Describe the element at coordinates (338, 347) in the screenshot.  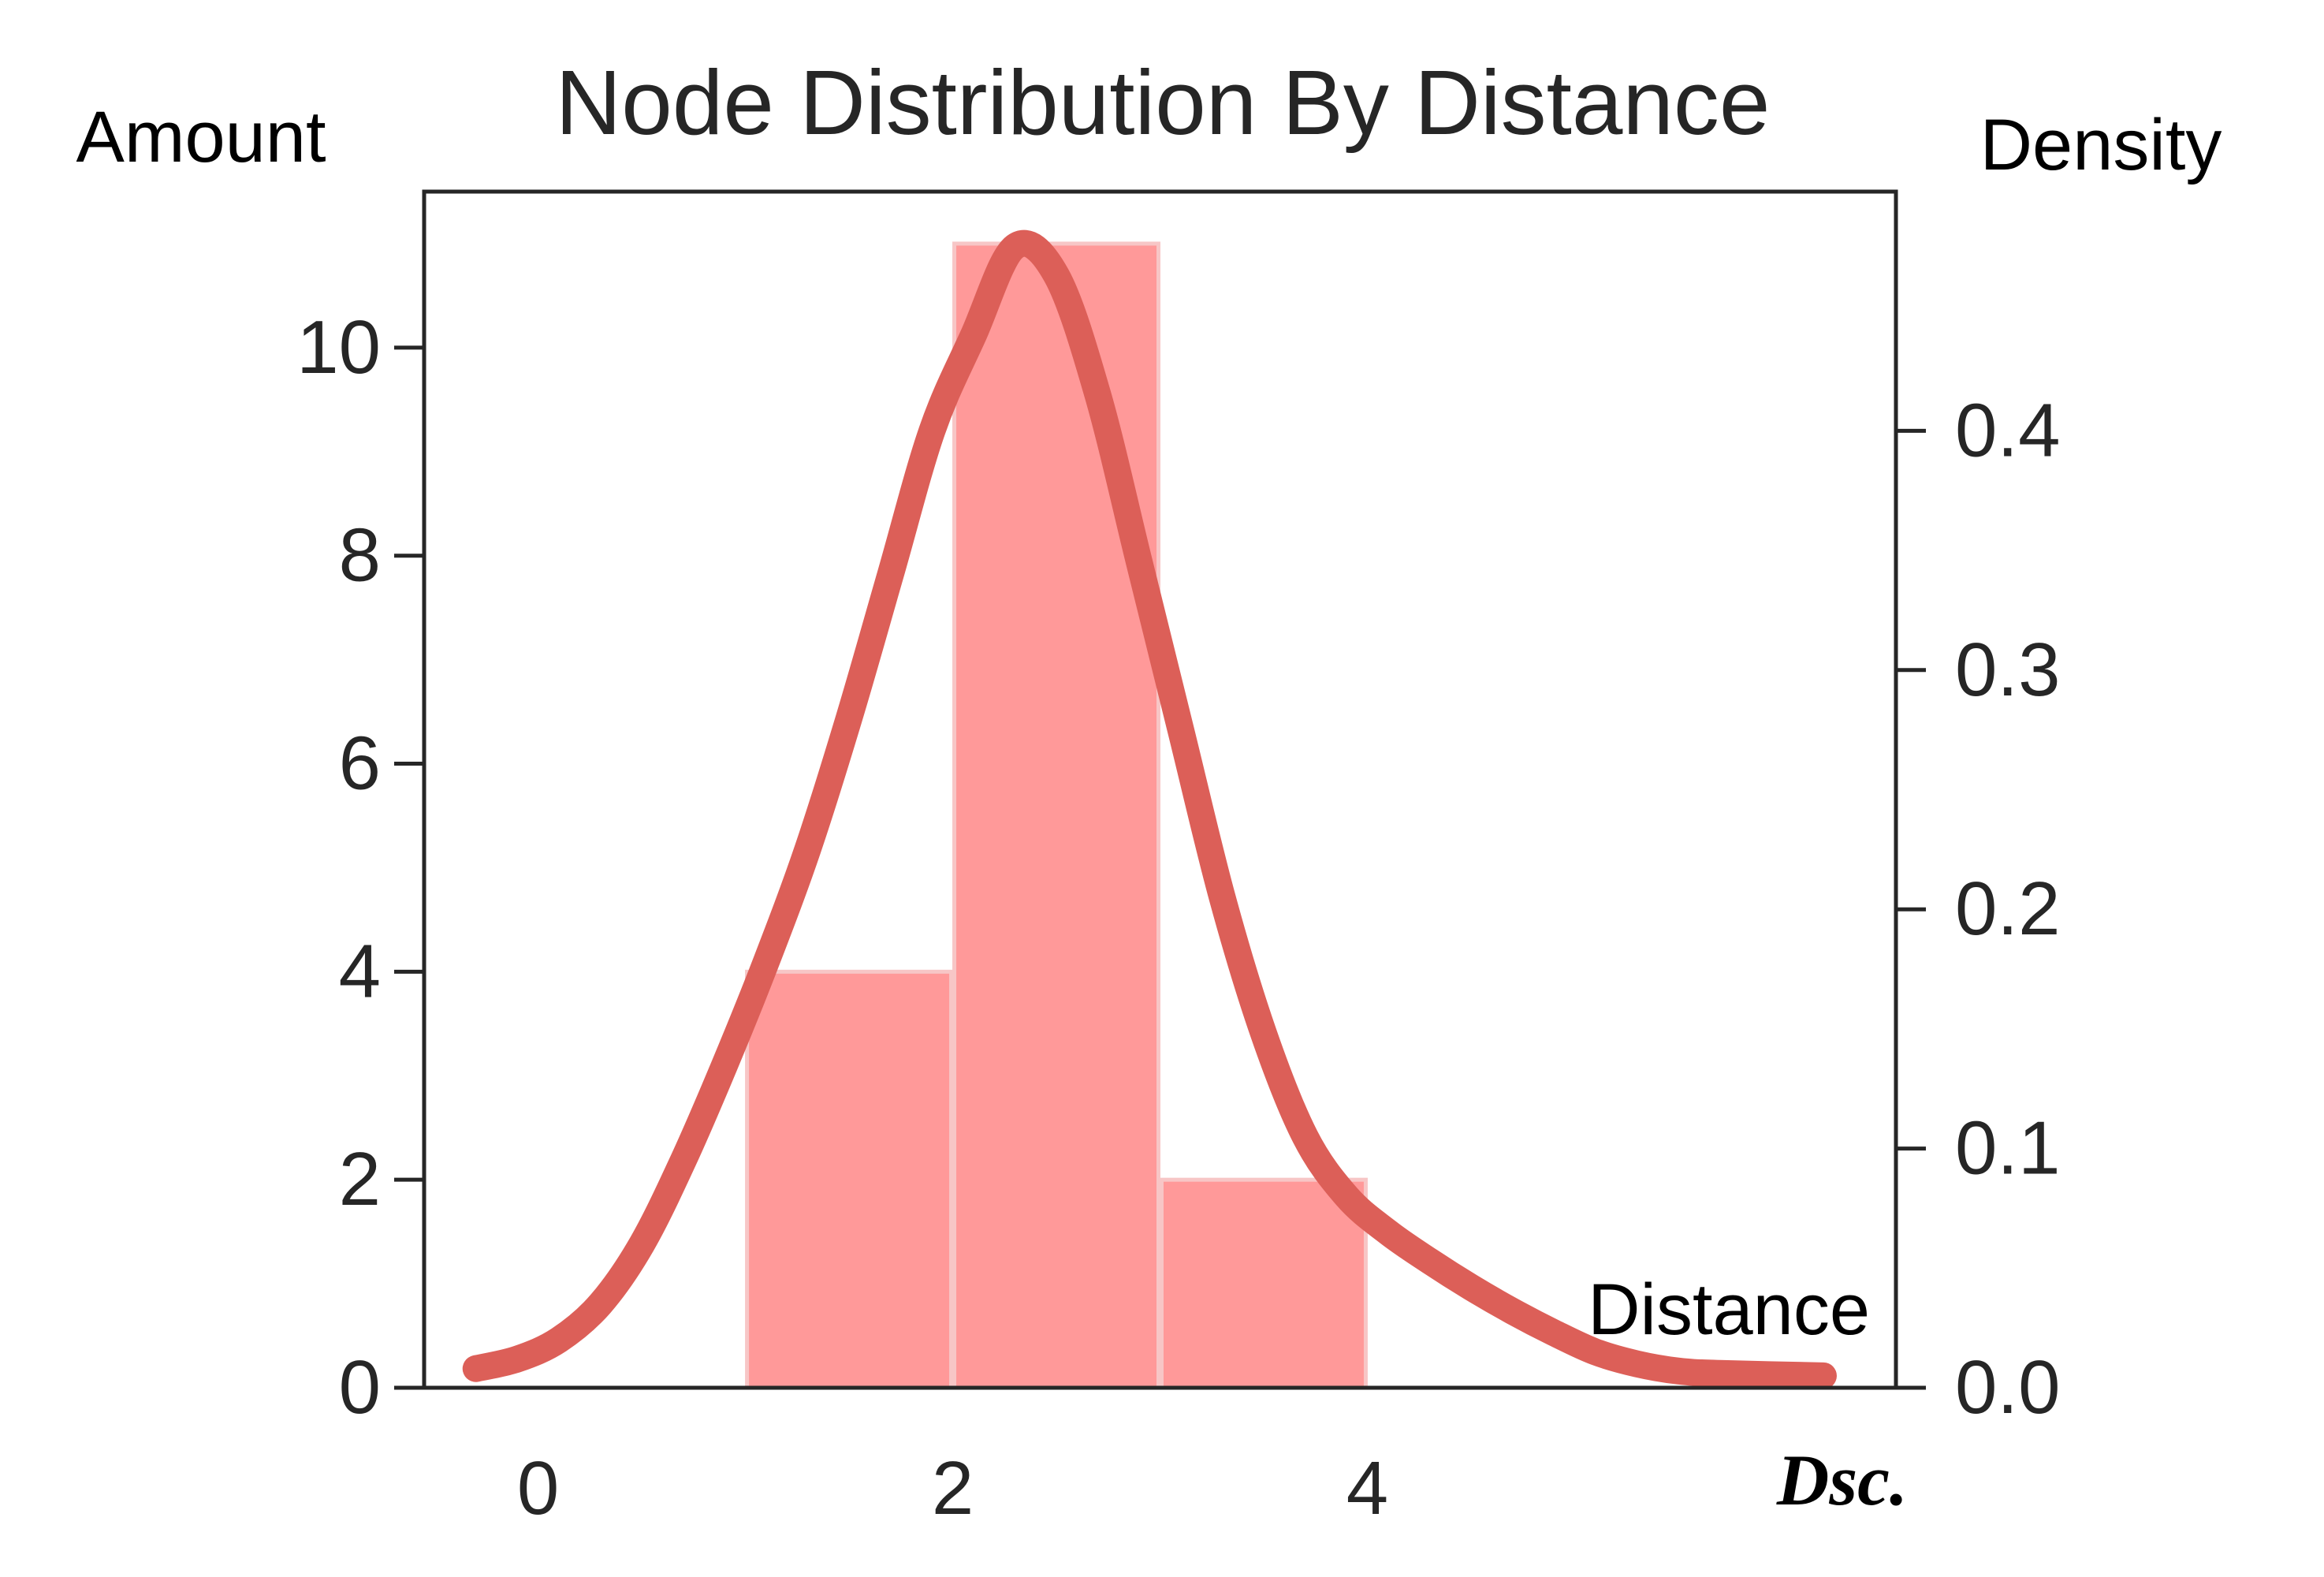
I see `left-tick-label: 10` at that location.